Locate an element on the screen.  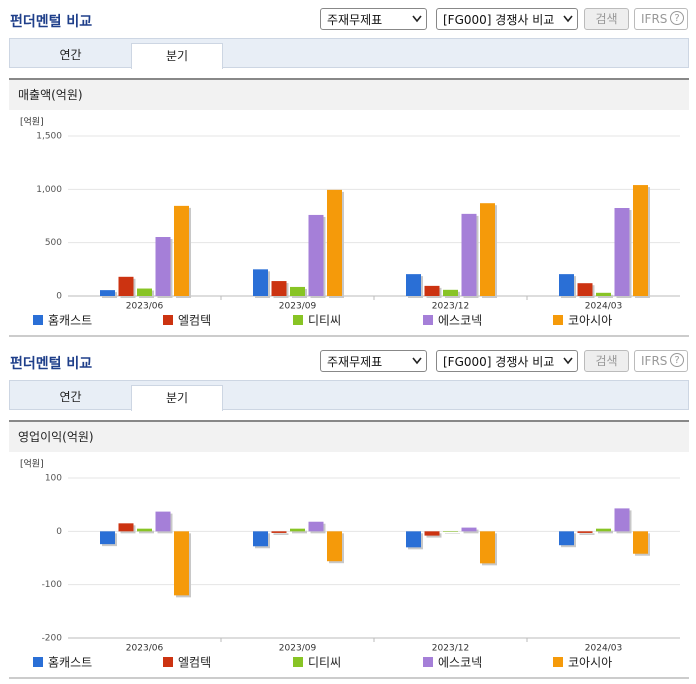
y-tick-label: 1,500 is located at coordinates (49, 137).